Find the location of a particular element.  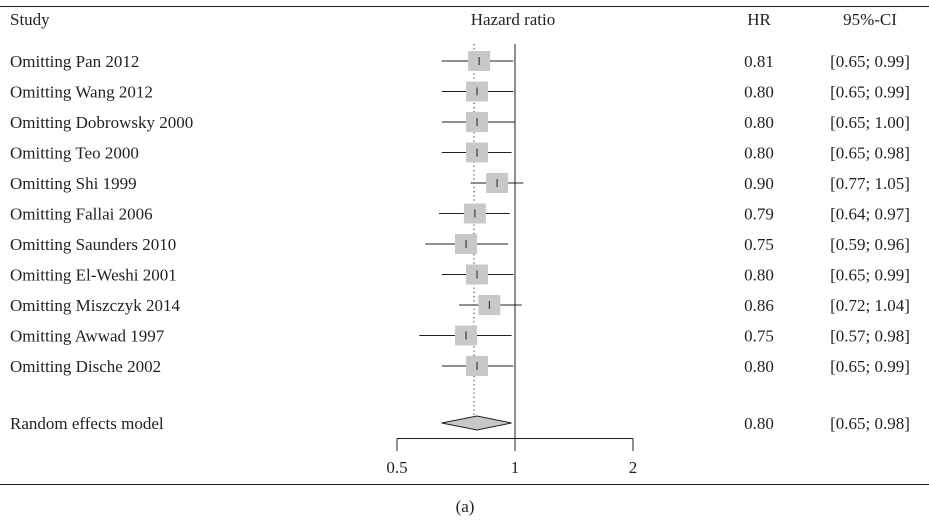

summary-diamond is located at coordinates (476, 423).